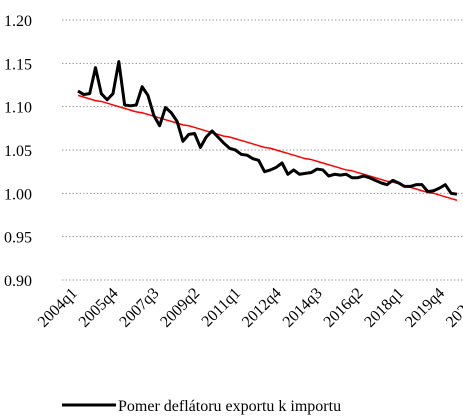 Image resolution: width=463 pixels, height=416 pixels. Describe the element at coordinates (222, 308) in the screenshot. I see `x-tick-label: 2011q1` at that location.